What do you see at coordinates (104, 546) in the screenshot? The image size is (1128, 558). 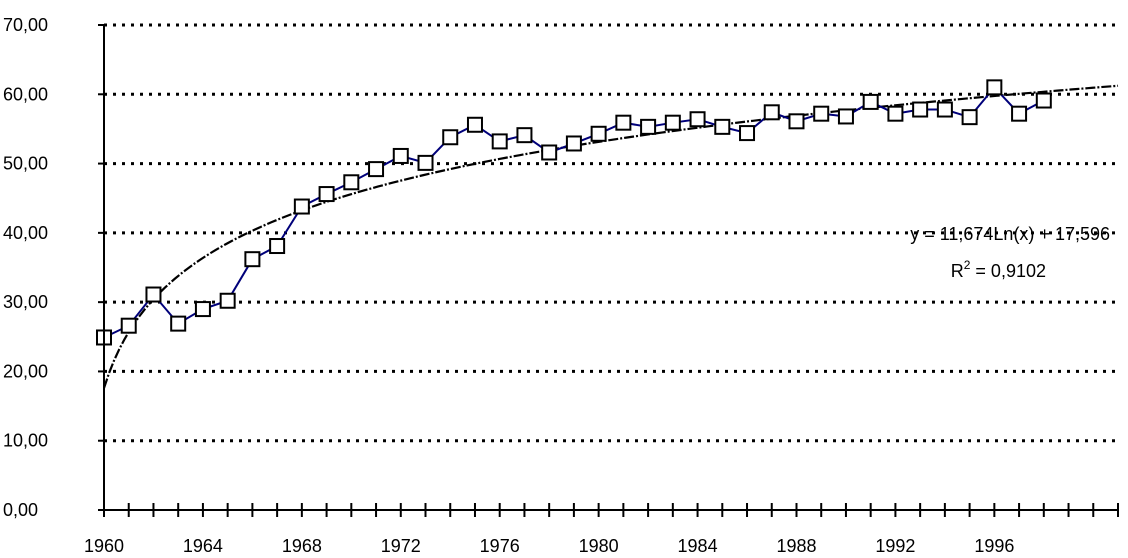 I see `x-tick-label: 1960` at bounding box center [104, 546].